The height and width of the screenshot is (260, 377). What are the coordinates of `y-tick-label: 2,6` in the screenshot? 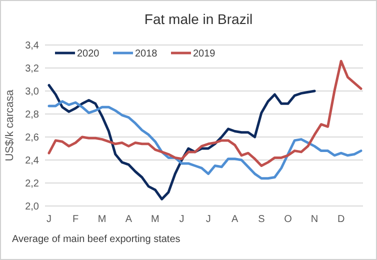 It's located at (32, 138).